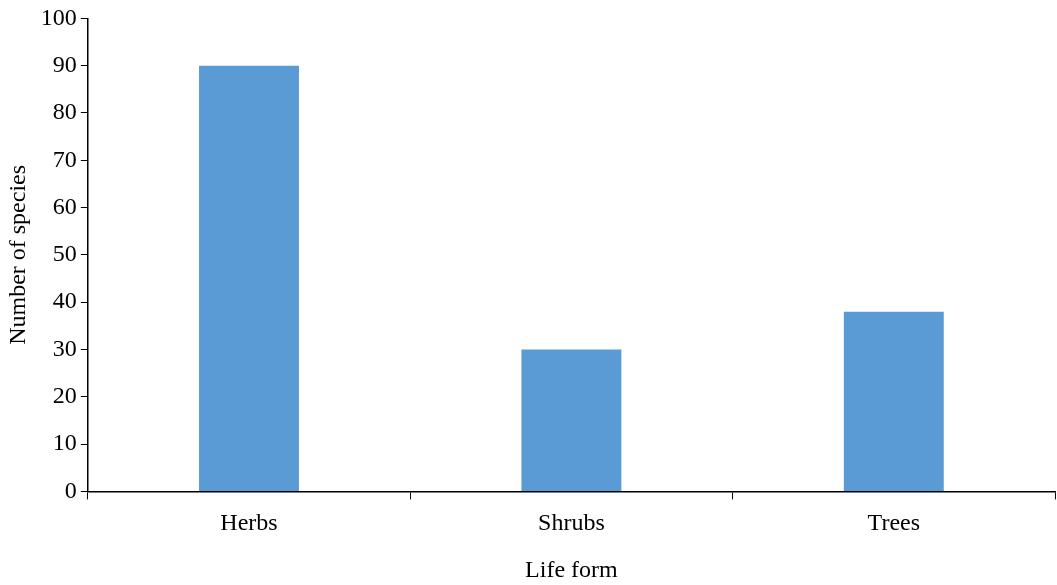  What do you see at coordinates (64, 205) in the screenshot?
I see `y-tick-label: 60` at bounding box center [64, 205].